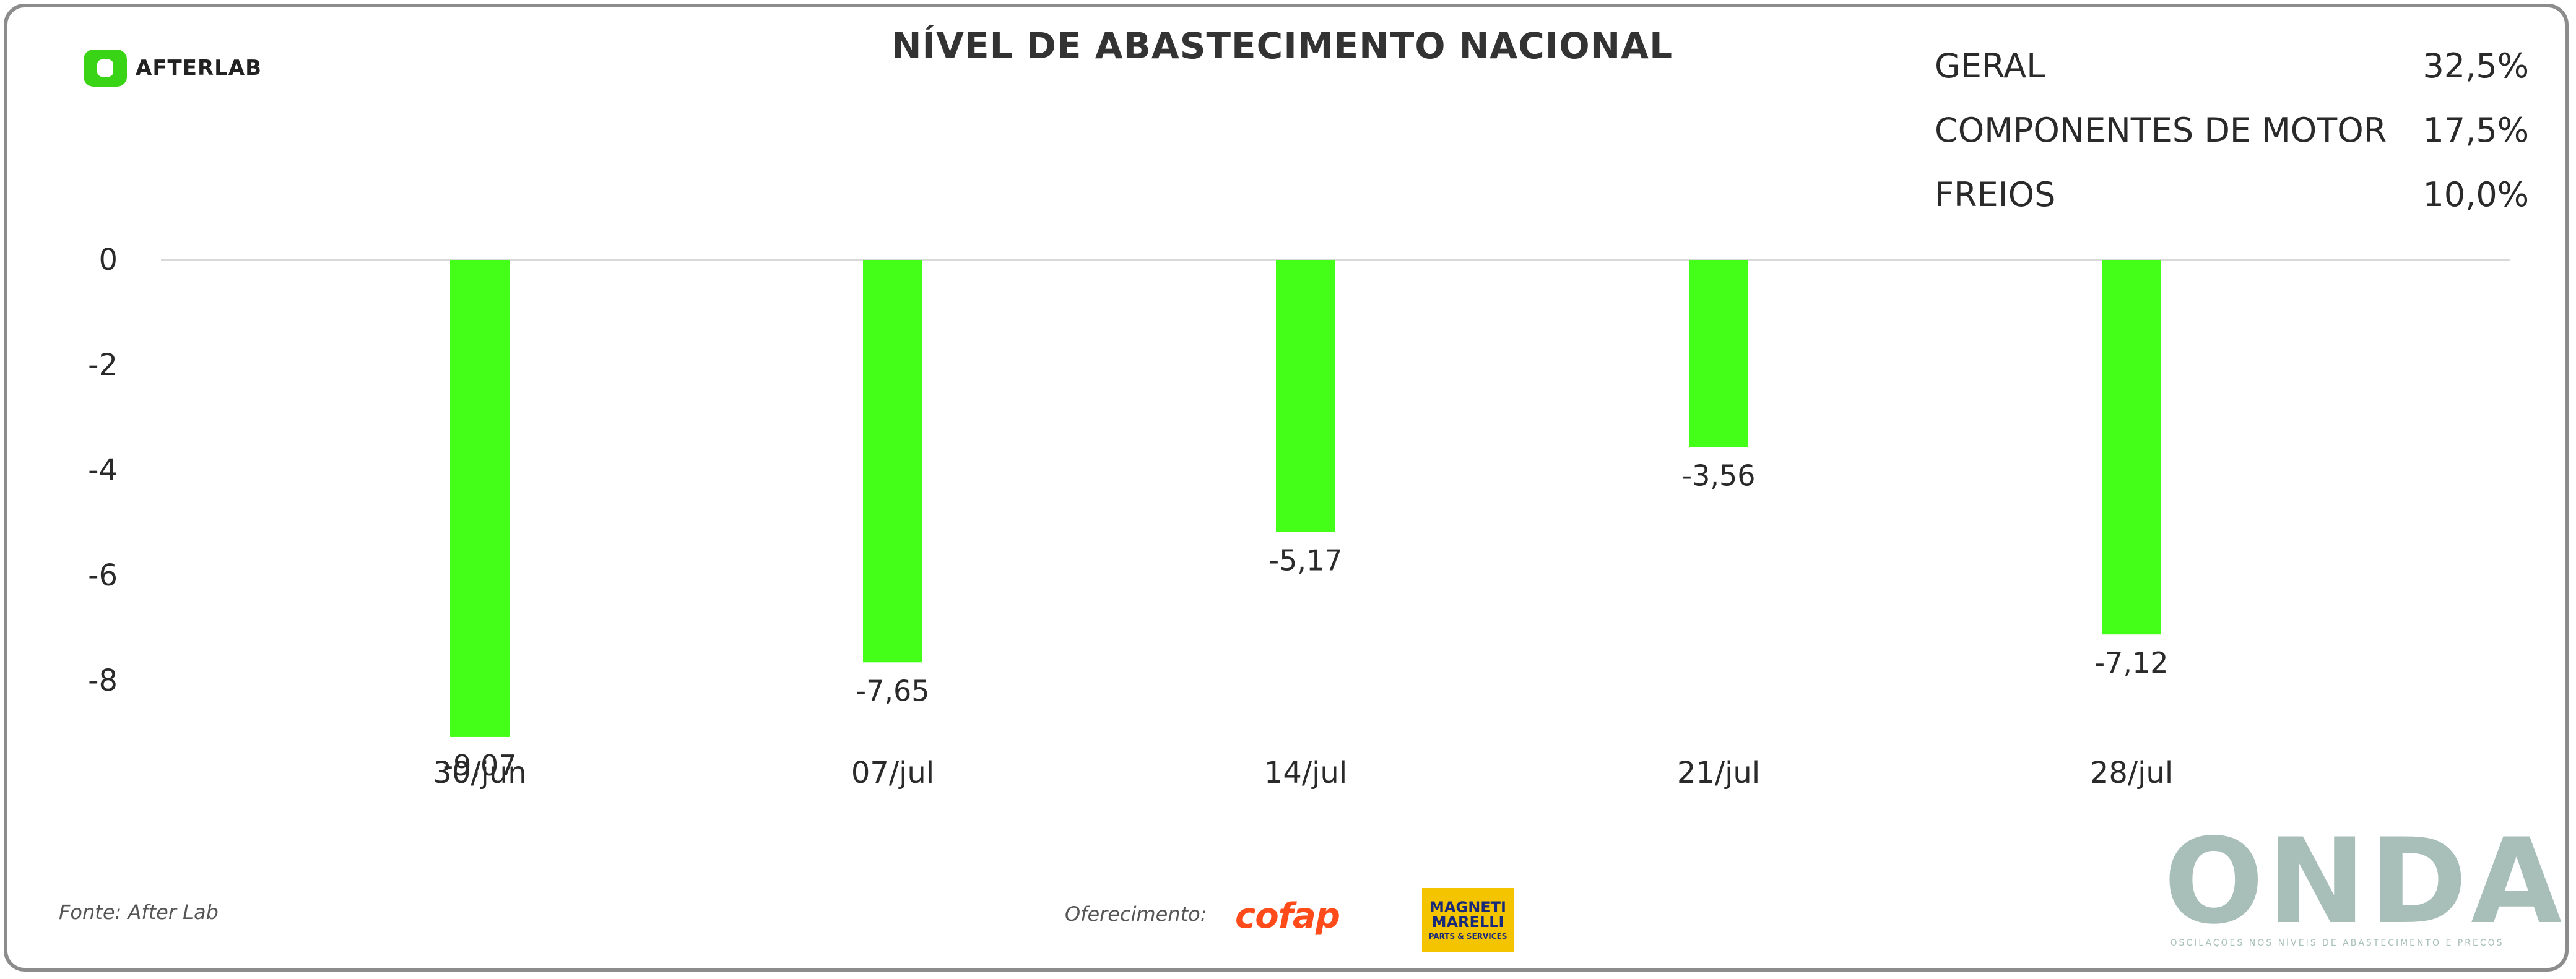 This screenshot has width=2576, height=979. Describe the element at coordinates (2131, 773) in the screenshot. I see `x-tick-label: 28/jul` at that location.